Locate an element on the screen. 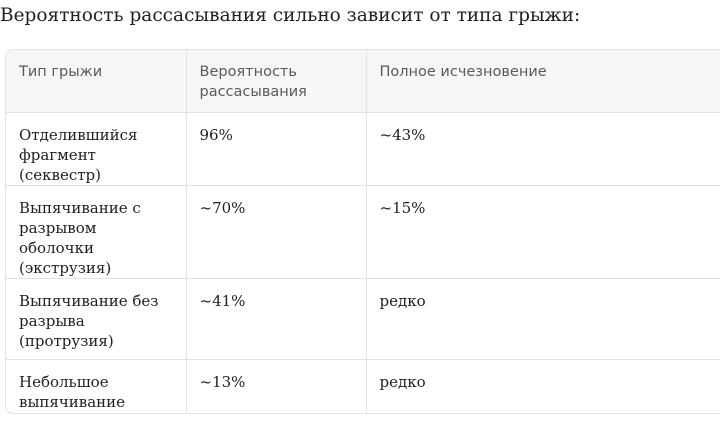  cell-hernia-type: Выпячивание без разрыва (протрузия) is located at coordinates (96, 318).